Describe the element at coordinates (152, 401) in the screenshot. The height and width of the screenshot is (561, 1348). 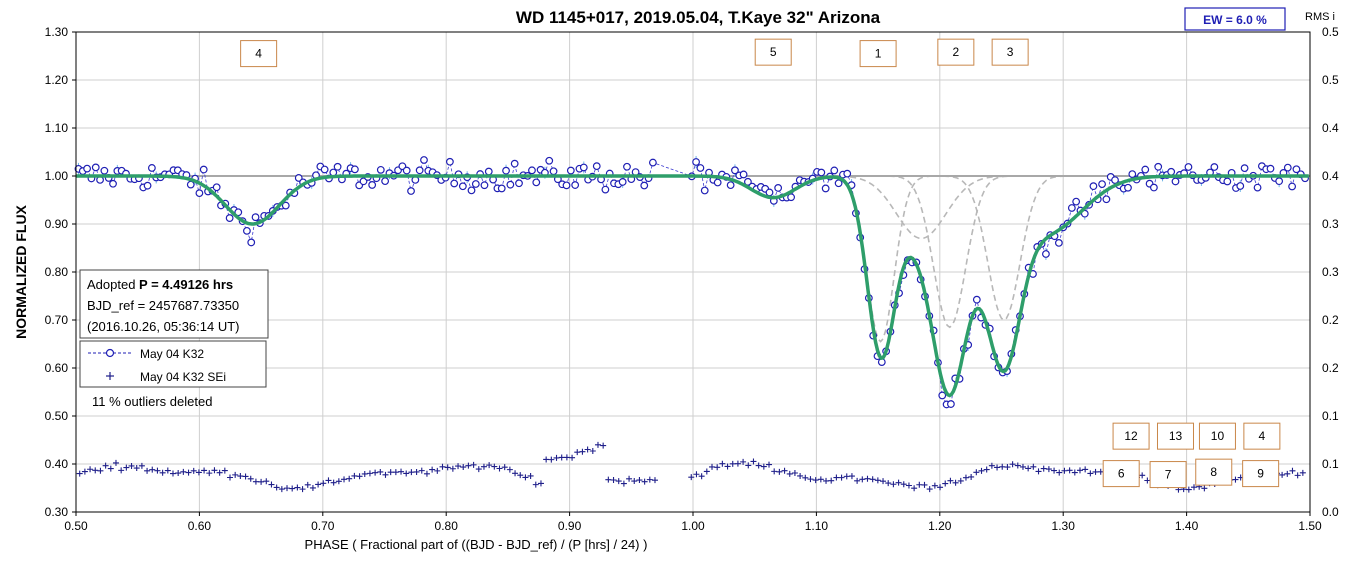
I see `outliers-note: 11 % outliers deleted` at that location.